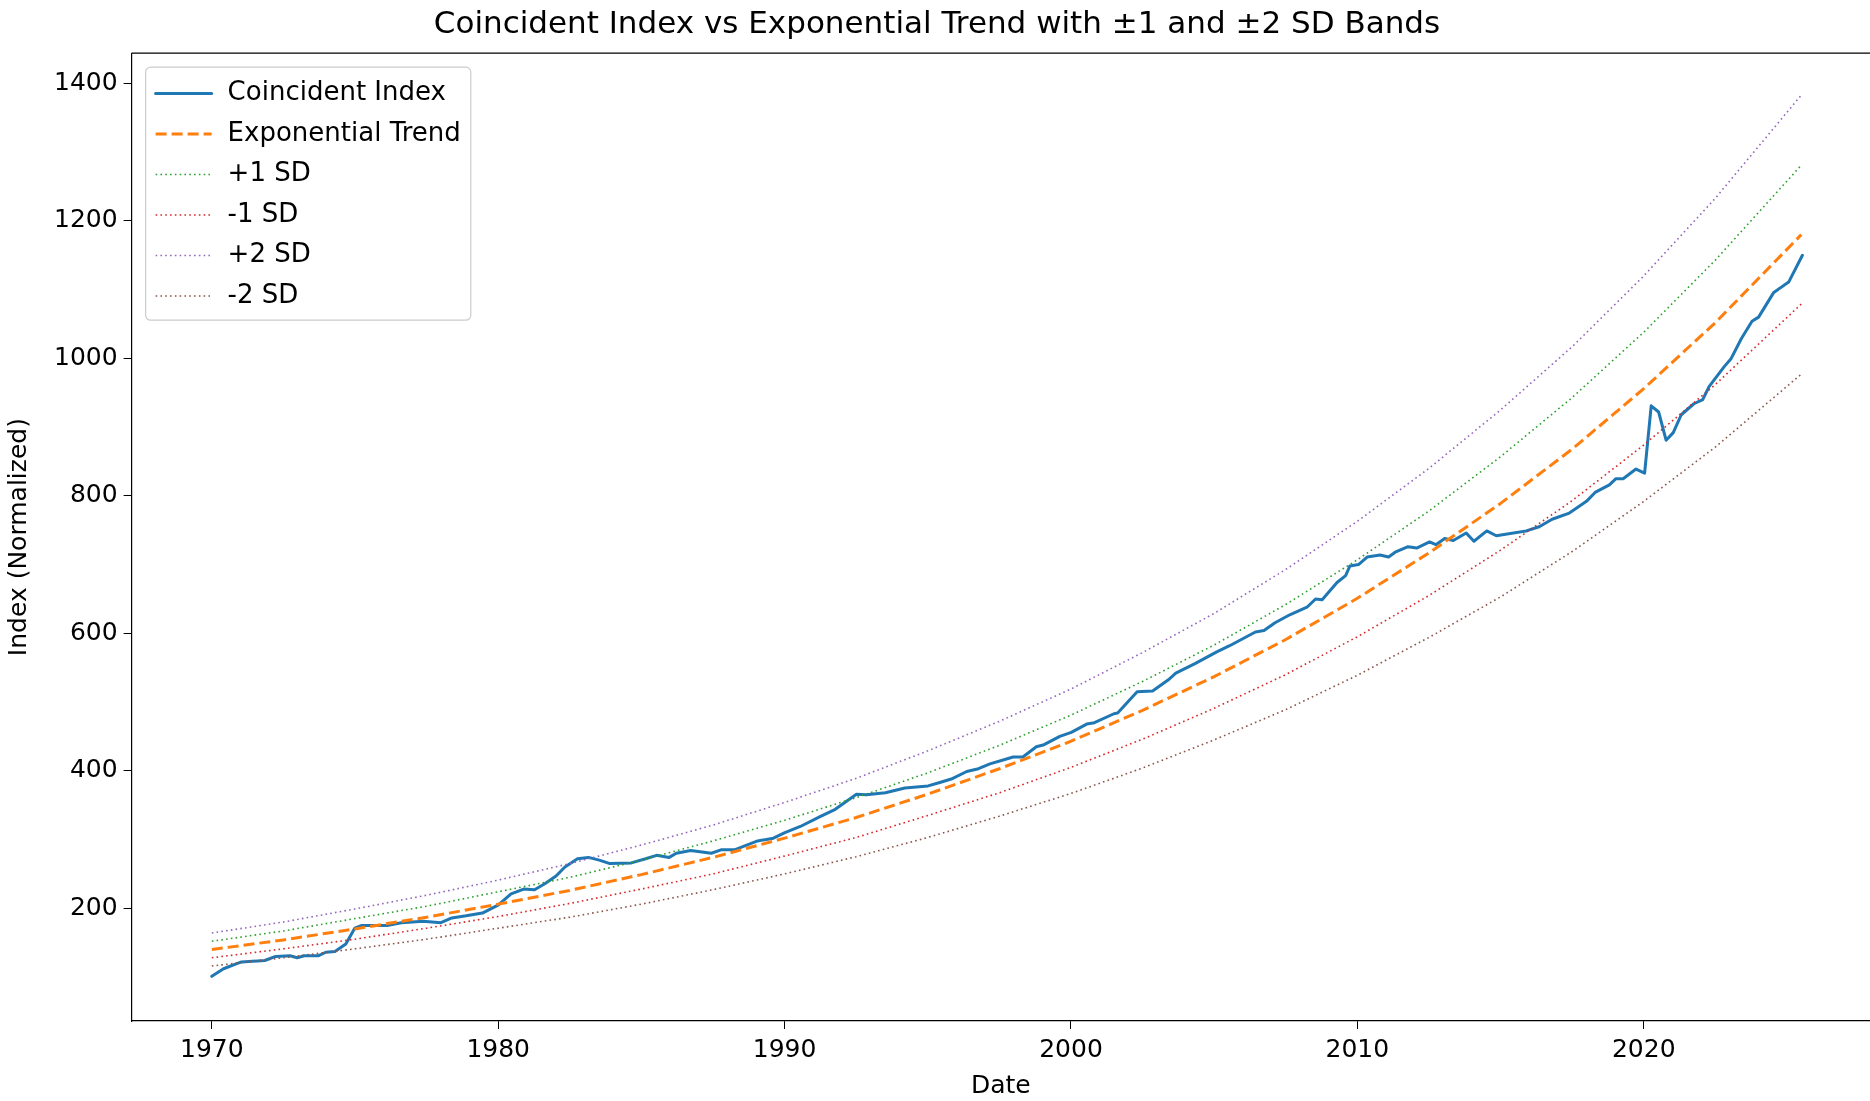 The width and height of the screenshot is (1870, 1101). Describe the element at coordinates (336, 91) in the screenshot. I see `legend-label: Coincident Index` at that location.